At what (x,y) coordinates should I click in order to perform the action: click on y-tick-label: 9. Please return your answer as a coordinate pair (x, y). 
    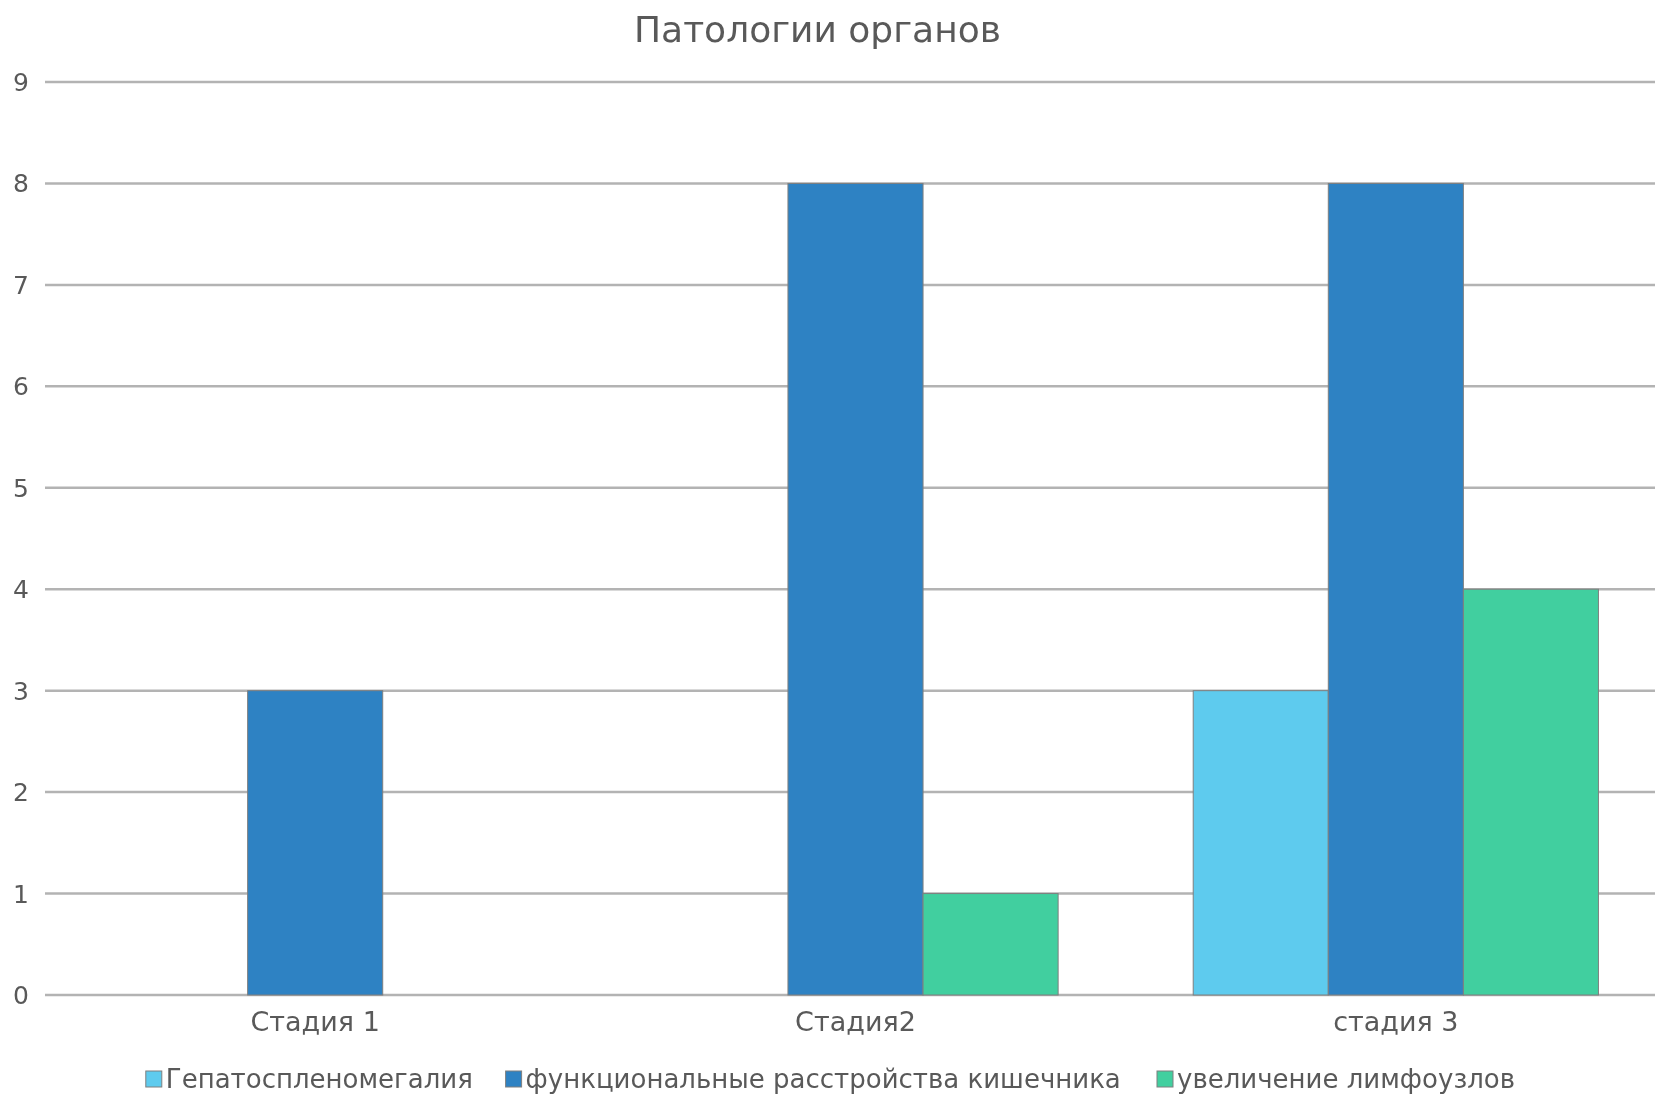
    Looking at the image, I should click on (21, 82).